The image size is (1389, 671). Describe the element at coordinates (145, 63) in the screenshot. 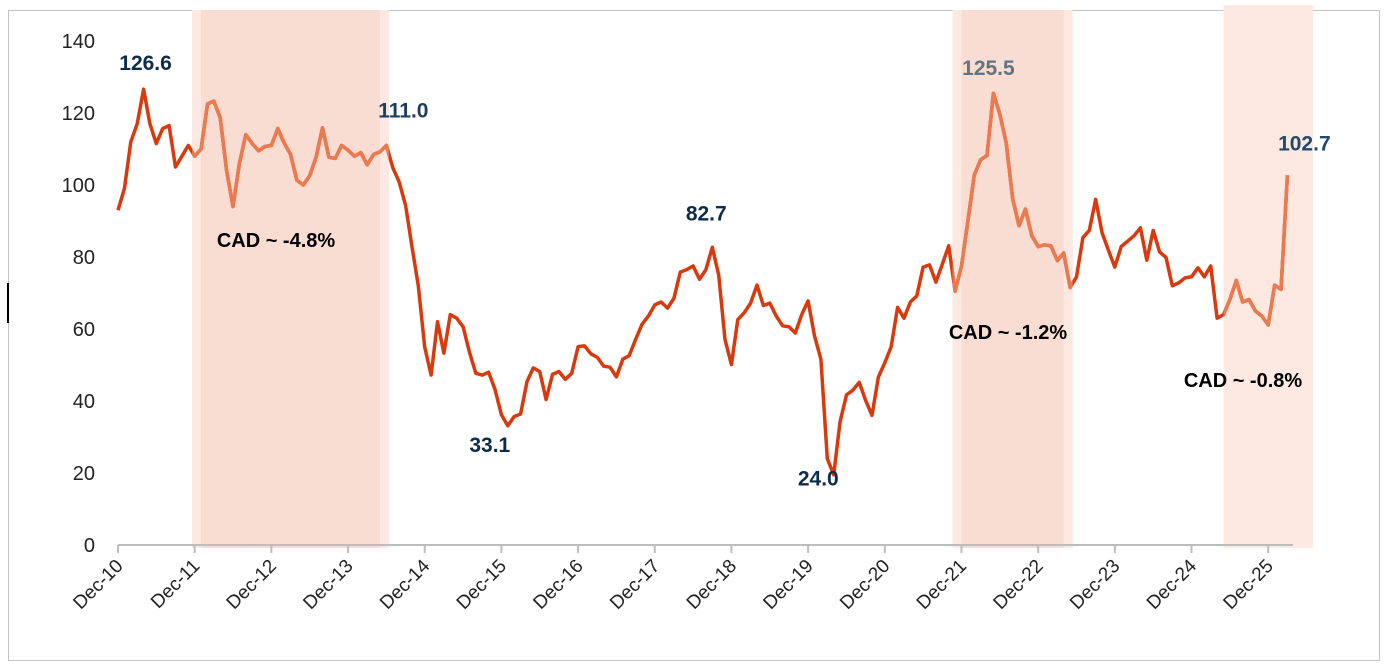

I see `data-label: 126.6` at that location.